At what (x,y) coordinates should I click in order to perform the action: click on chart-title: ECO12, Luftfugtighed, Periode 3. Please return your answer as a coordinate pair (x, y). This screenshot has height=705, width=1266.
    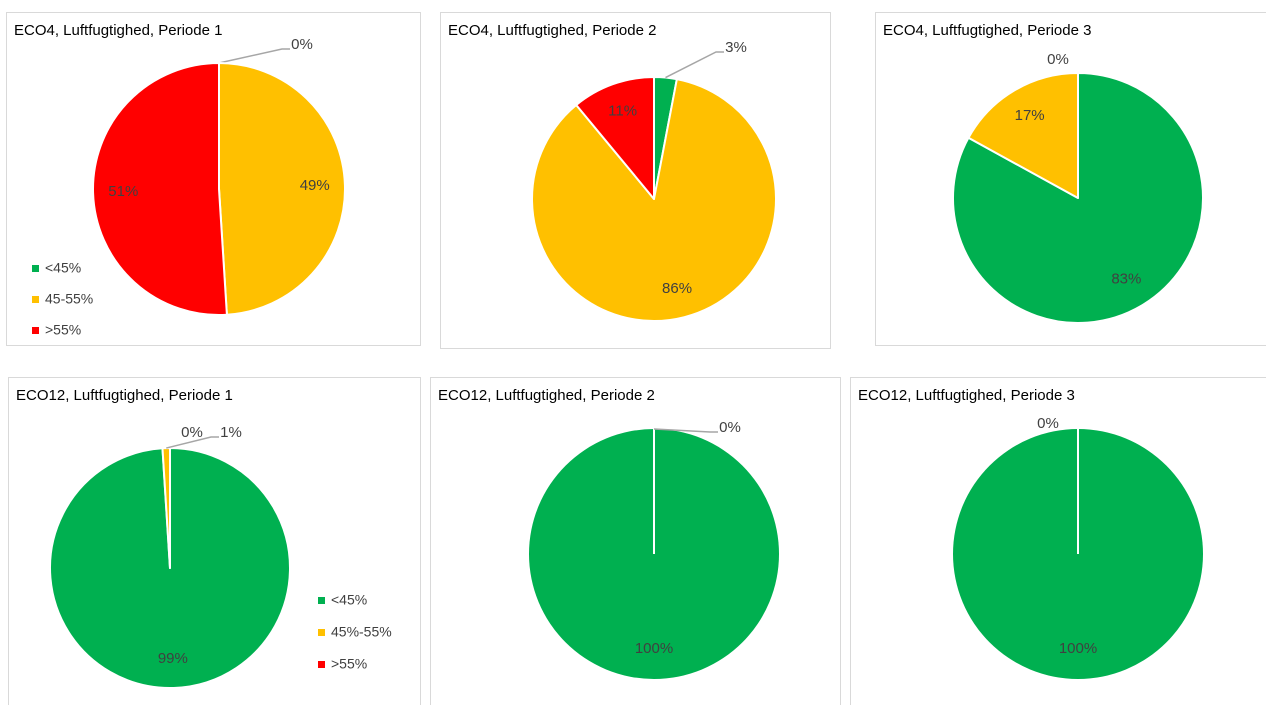
    Looking at the image, I should click on (966, 395).